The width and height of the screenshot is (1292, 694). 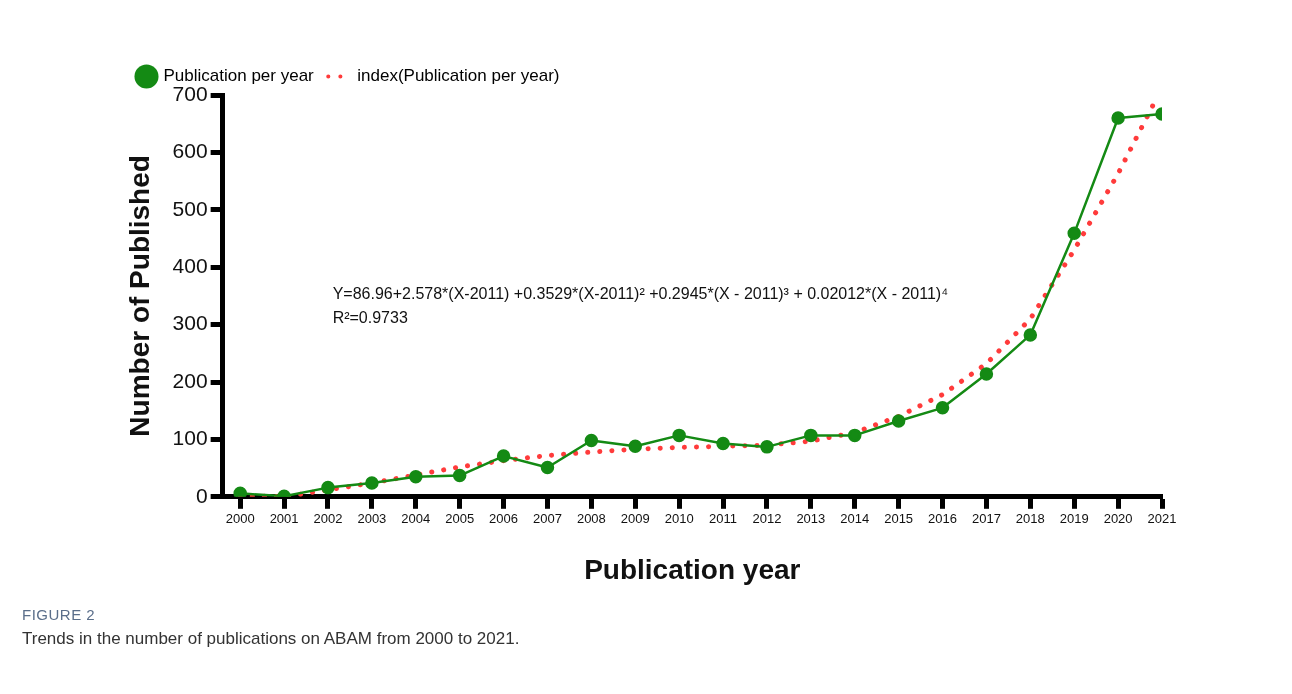 What do you see at coordinates (635, 519) in the screenshot?
I see `x-tick-label: 2009` at bounding box center [635, 519].